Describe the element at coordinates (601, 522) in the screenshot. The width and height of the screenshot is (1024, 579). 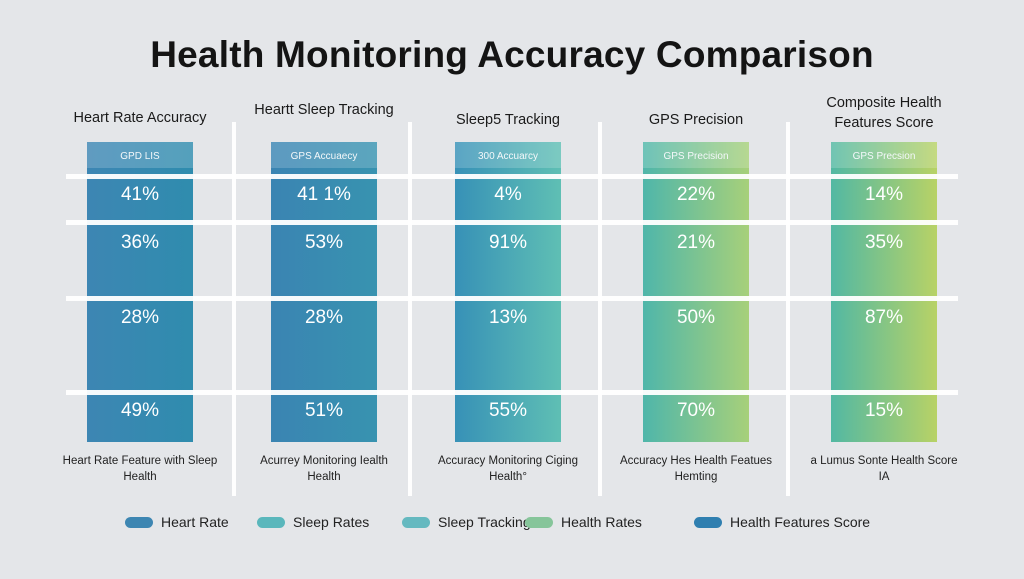
I see `legend-label: Health Rates` at that location.